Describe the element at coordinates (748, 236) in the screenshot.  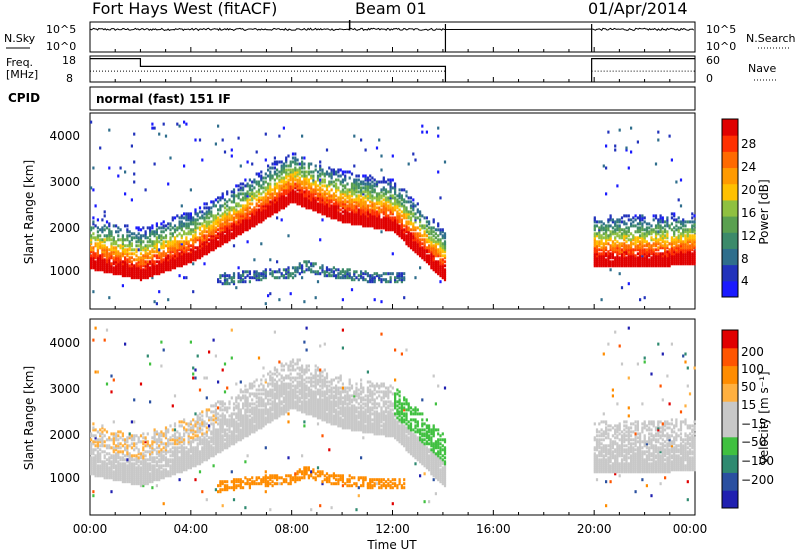
I see `power-cb-tick-12: 12` at that location.